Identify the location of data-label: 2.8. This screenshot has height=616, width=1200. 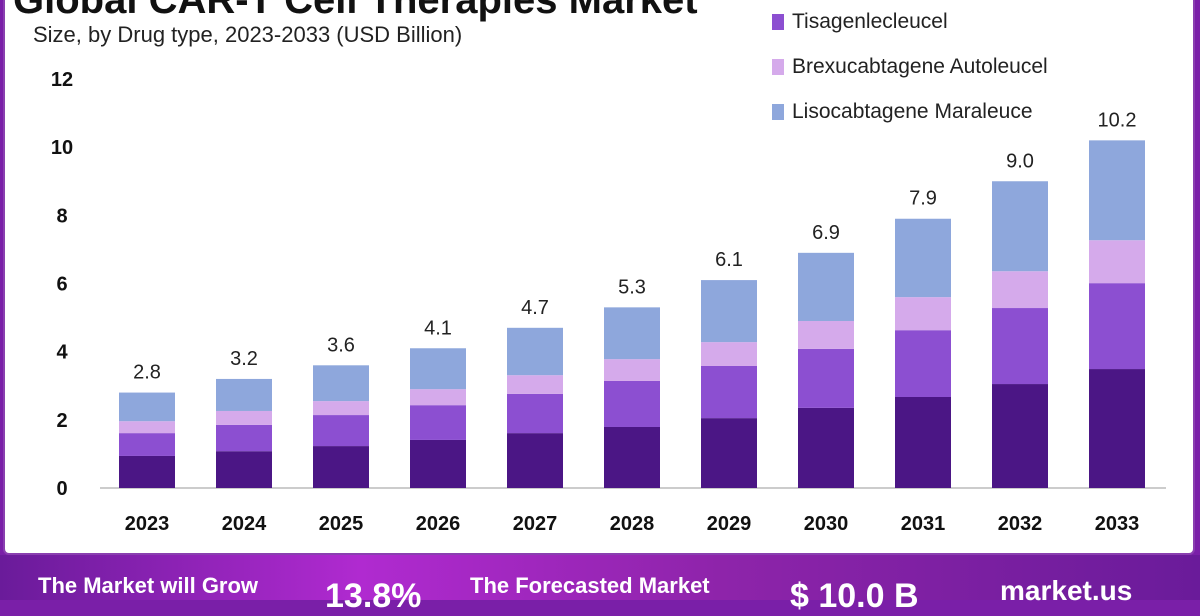
(147, 373).